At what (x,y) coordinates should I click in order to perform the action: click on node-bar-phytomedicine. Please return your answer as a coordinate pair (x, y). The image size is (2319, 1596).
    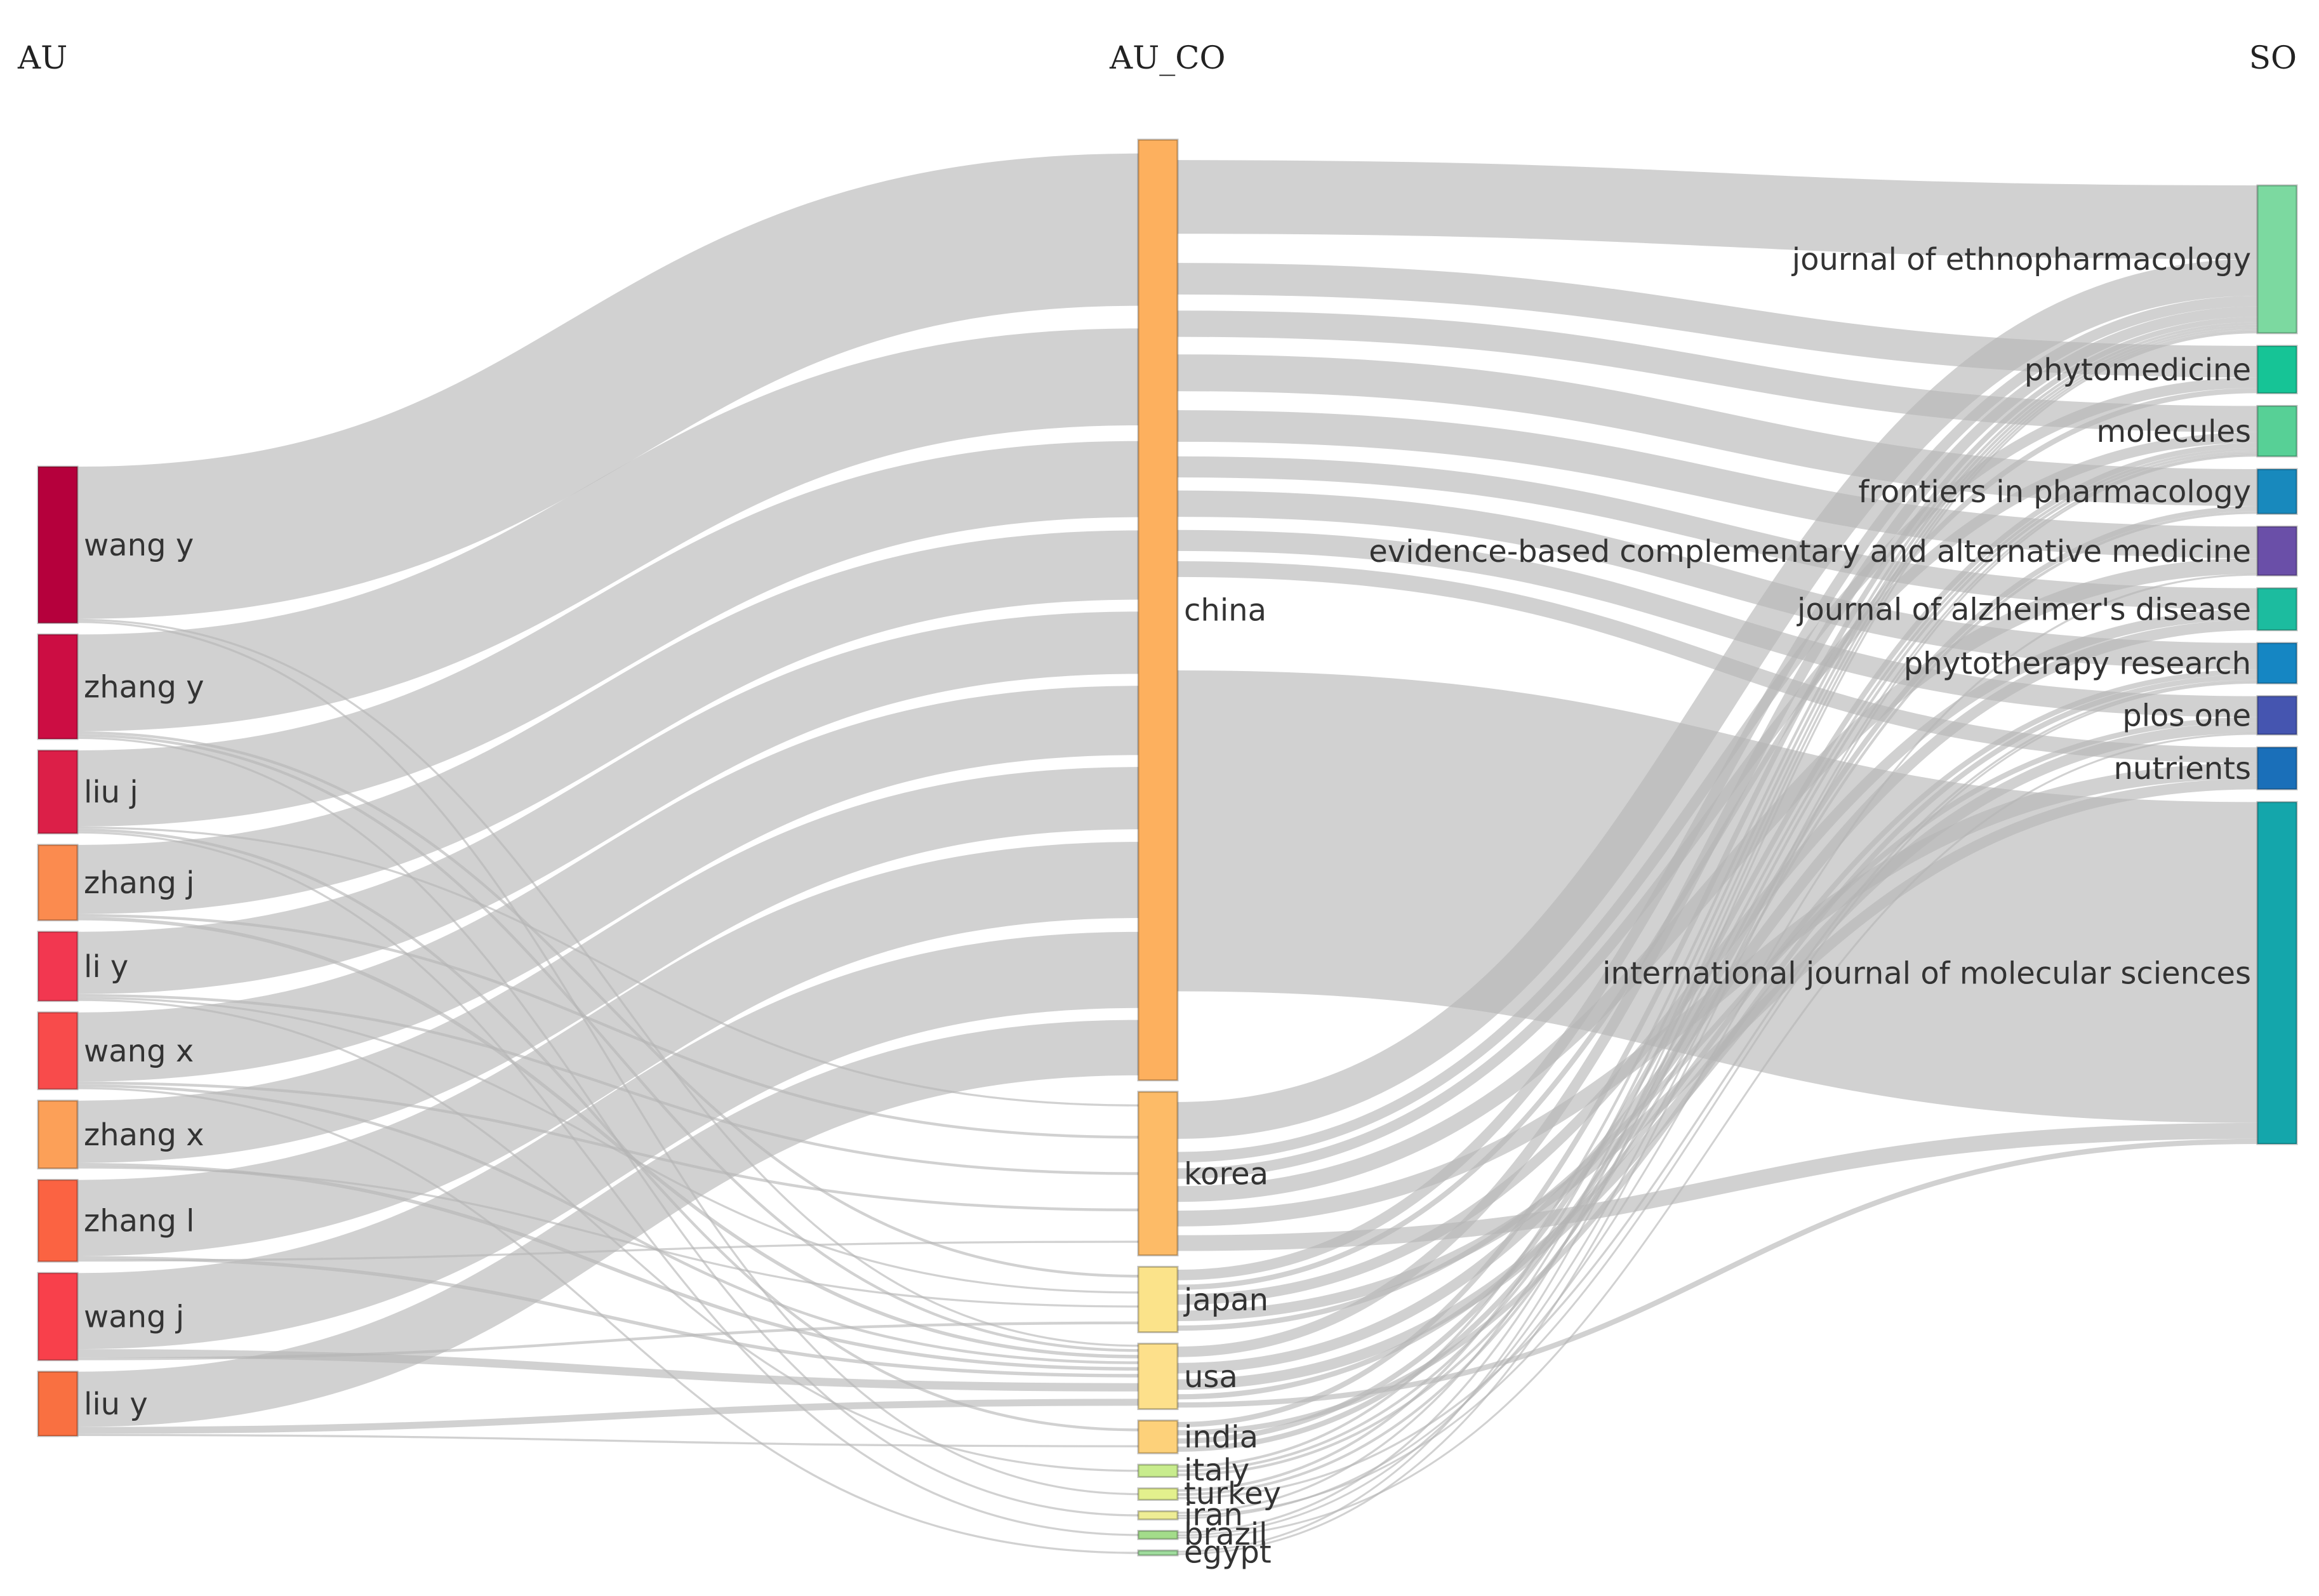
    Looking at the image, I should click on (2277, 369).